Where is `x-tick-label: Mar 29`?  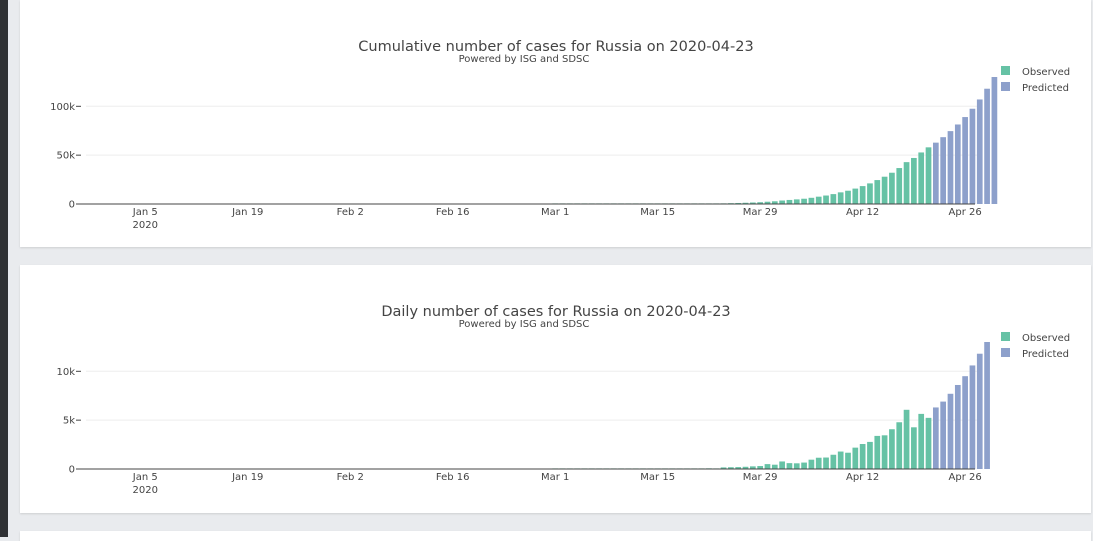
x-tick-label: Mar 29 is located at coordinates (760, 212).